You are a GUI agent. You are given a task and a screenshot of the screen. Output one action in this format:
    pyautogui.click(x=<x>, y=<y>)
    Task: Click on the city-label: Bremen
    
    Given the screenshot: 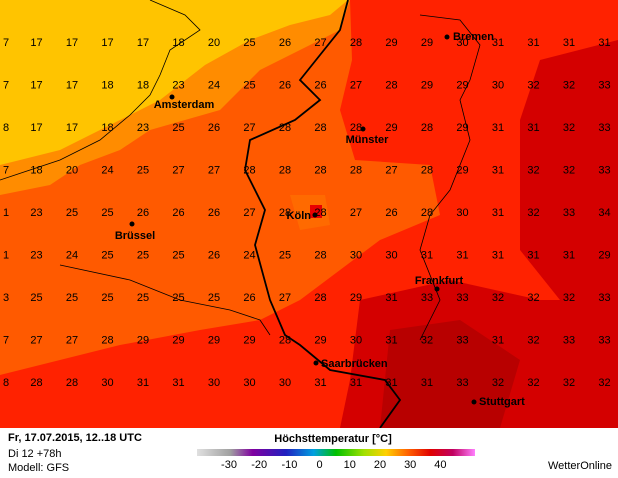 What is the action you would take?
    pyautogui.click(x=473, y=37)
    